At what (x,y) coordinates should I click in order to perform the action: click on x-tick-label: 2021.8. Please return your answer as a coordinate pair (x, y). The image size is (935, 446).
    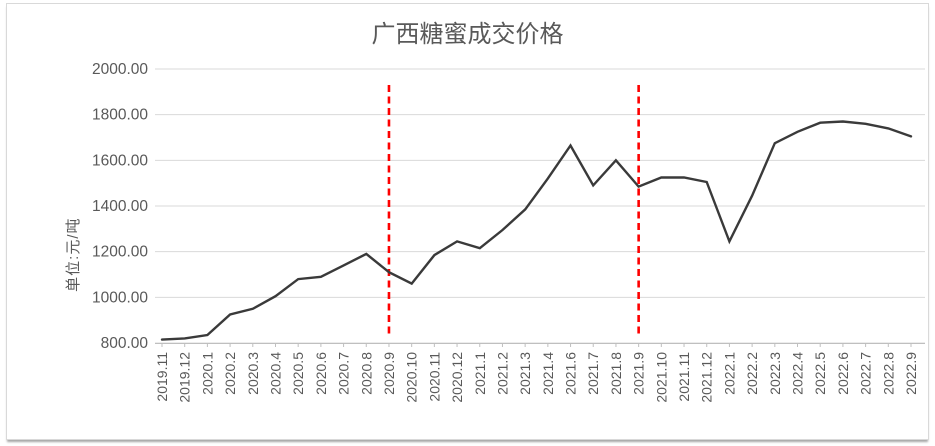
    Looking at the image, I should click on (616, 373).